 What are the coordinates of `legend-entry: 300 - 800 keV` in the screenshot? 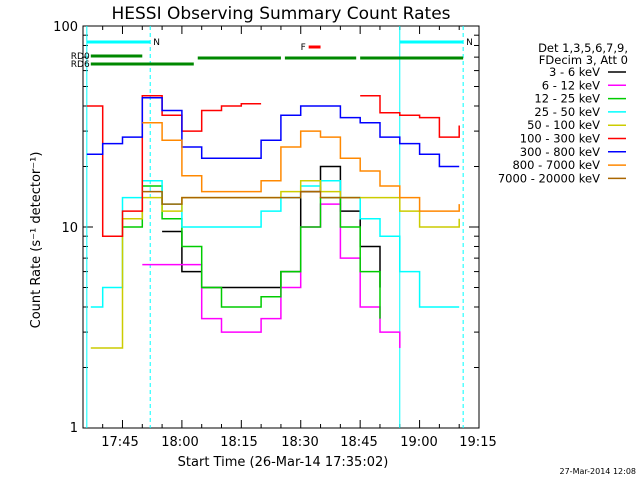 It's located at (560, 152).